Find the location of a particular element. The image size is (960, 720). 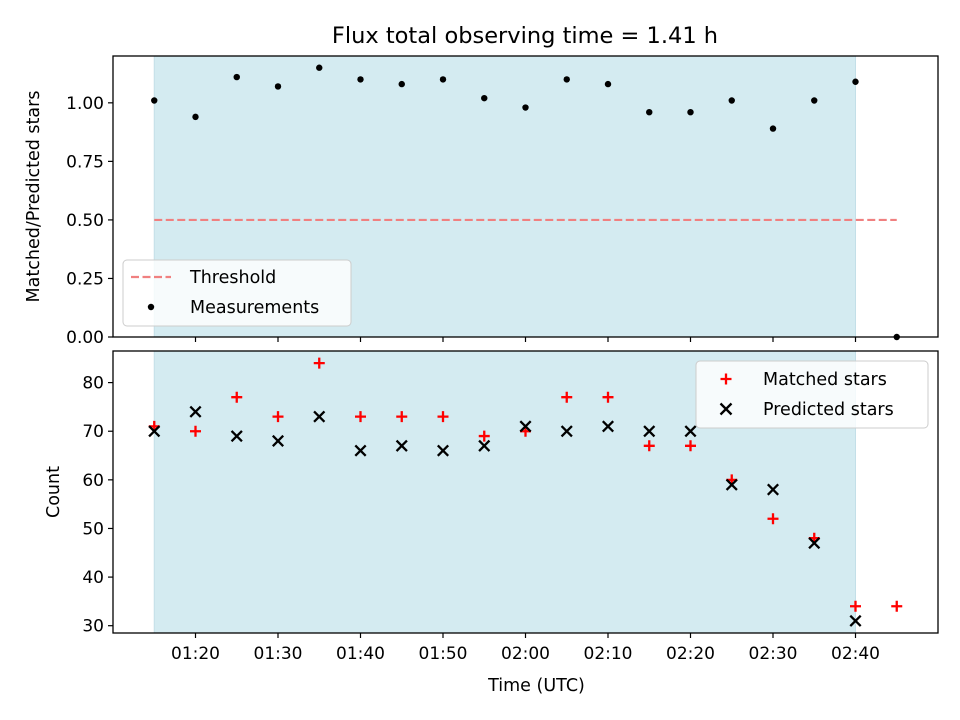

y-tick-label: 0.25 is located at coordinates (85, 279).